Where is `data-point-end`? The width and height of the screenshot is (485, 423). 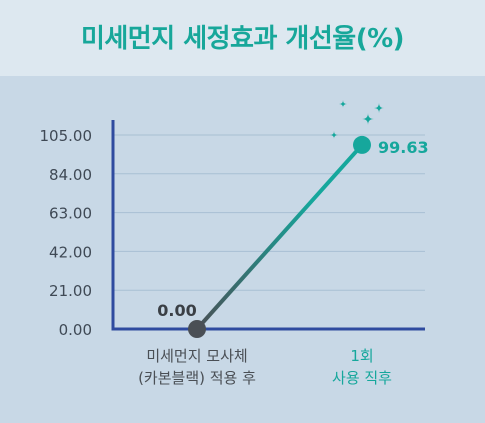
data-point-end is located at coordinates (362, 144).